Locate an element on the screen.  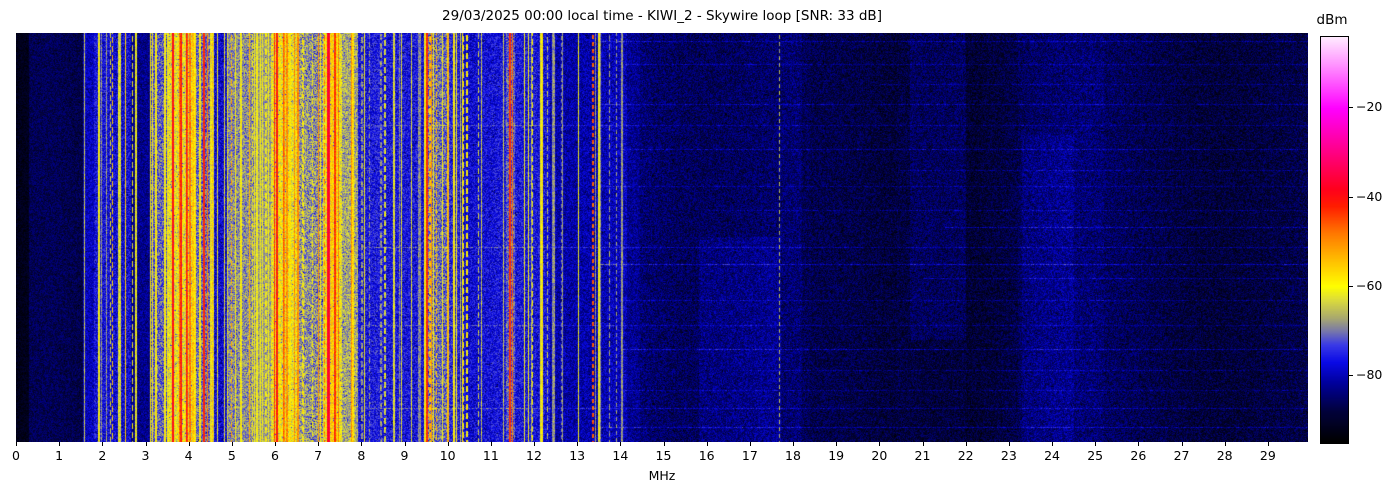
x-axis-tick-label: 1 is located at coordinates (59, 455).